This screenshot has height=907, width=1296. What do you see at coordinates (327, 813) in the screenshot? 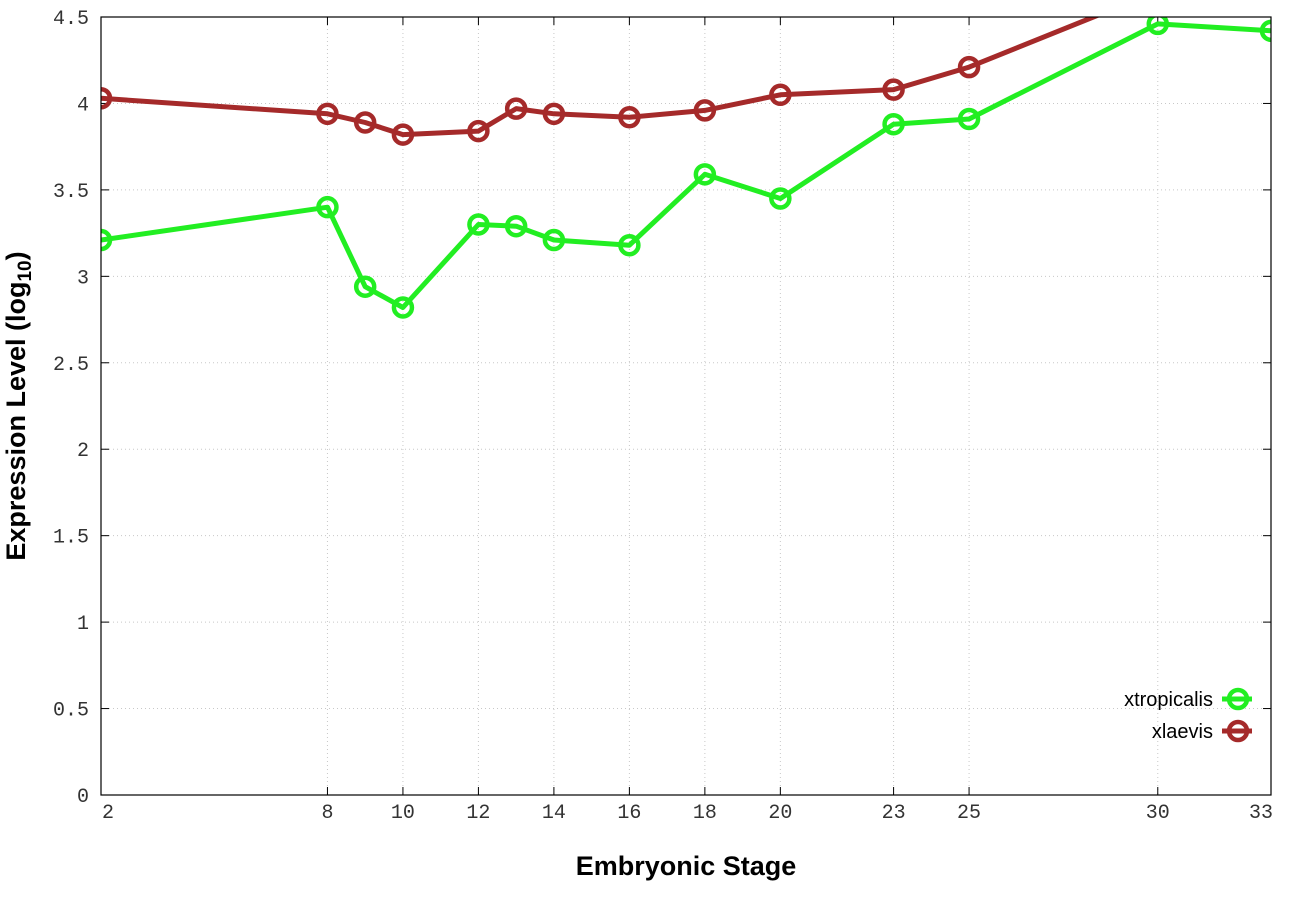
I see `x-tick-label: 8` at bounding box center [327, 813].